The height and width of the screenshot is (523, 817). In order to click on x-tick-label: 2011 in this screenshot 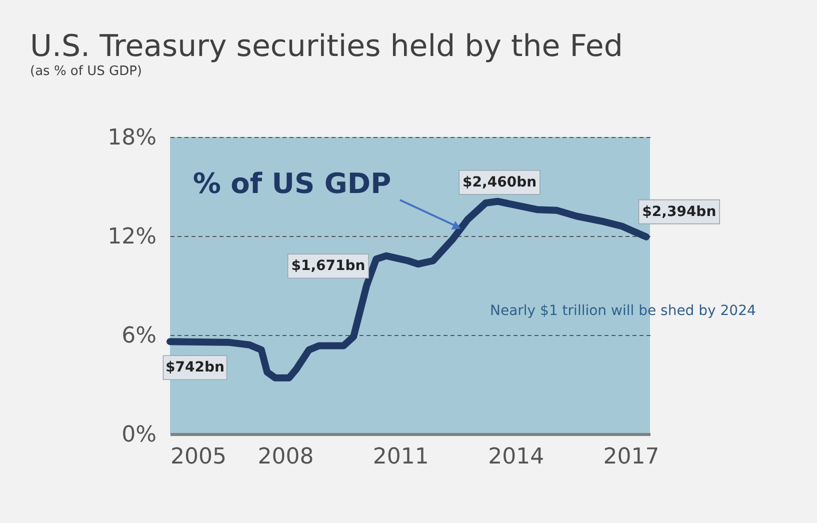, I will do `click(400, 457)`.